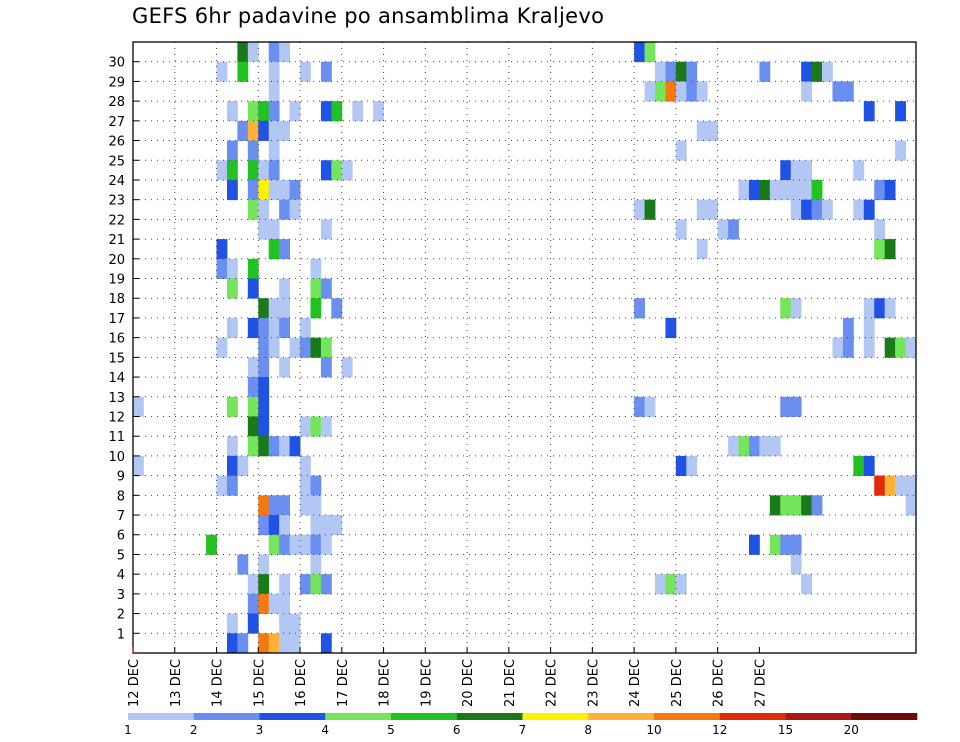 The width and height of the screenshot is (960, 742). What do you see at coordinates (552, 683) in the screenshot?
I see `x-tick-label: 22 DEC` at bounding box center [552, 683].